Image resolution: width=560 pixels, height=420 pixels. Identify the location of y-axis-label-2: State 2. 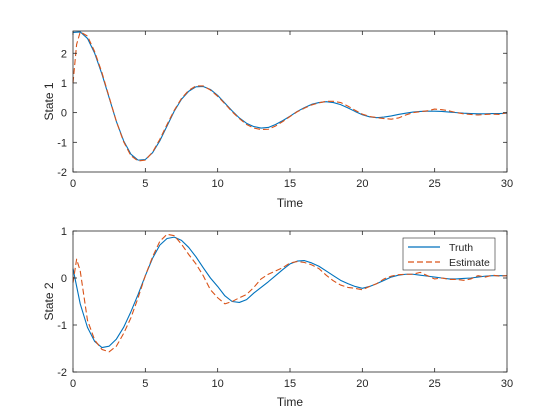
(49, 301).